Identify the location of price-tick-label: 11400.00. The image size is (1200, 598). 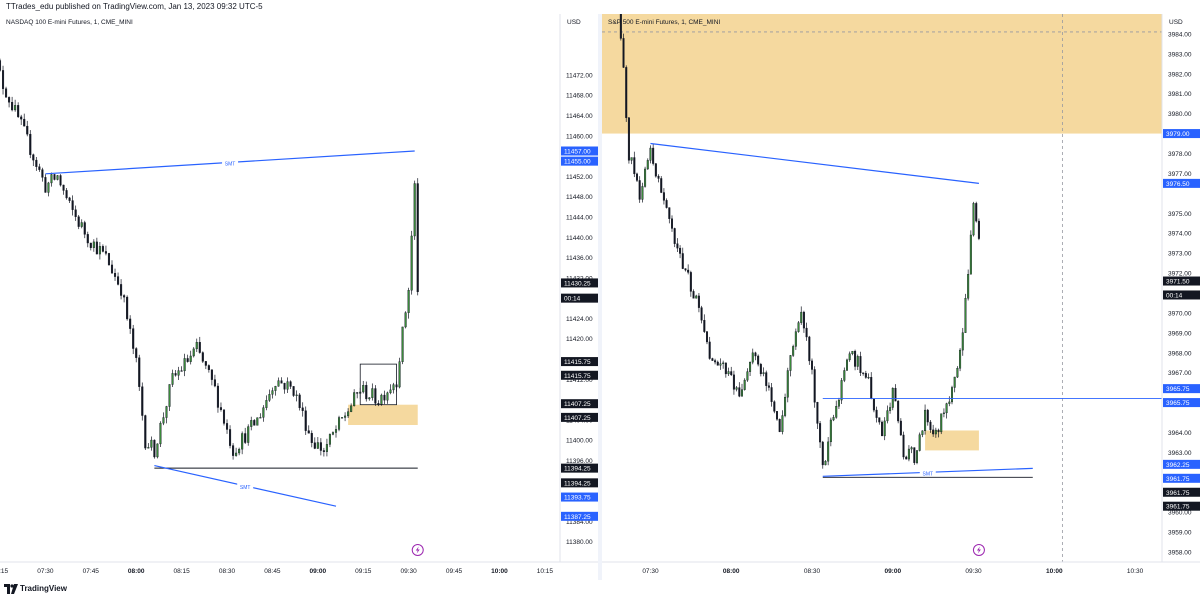
(579, 441).